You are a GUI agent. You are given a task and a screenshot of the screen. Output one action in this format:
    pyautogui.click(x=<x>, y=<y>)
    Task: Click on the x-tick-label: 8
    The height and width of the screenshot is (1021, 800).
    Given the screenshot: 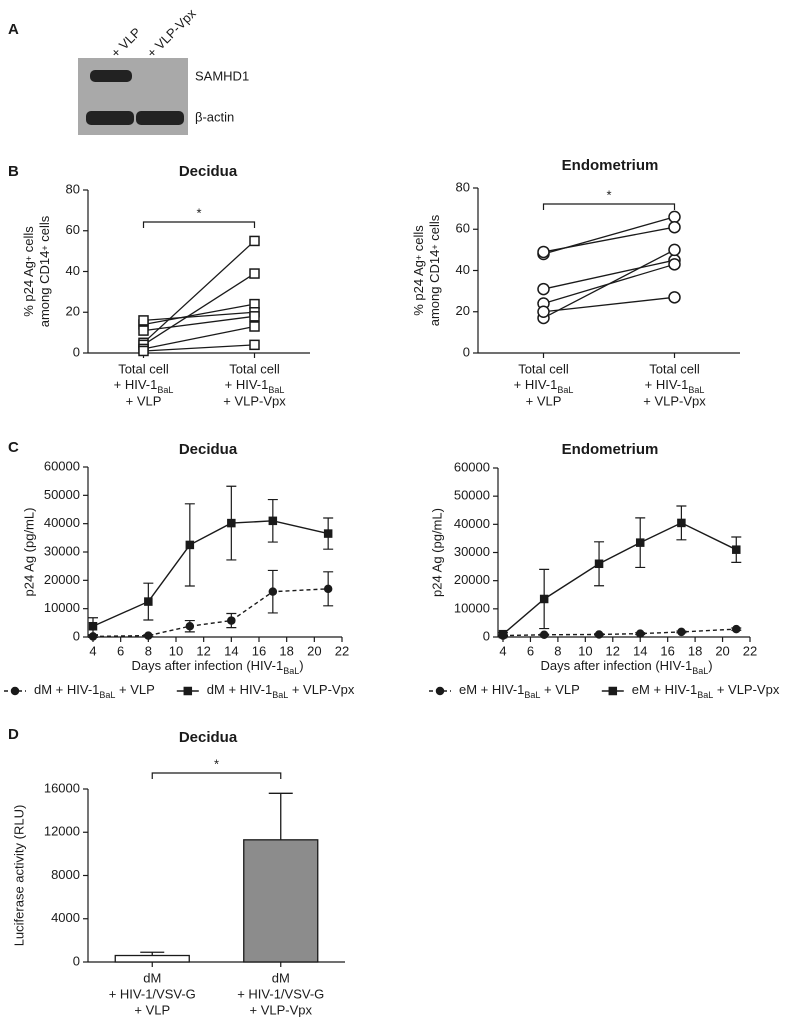 What is the action you would take?
    pyautogui.click(x=557, y=650)
    